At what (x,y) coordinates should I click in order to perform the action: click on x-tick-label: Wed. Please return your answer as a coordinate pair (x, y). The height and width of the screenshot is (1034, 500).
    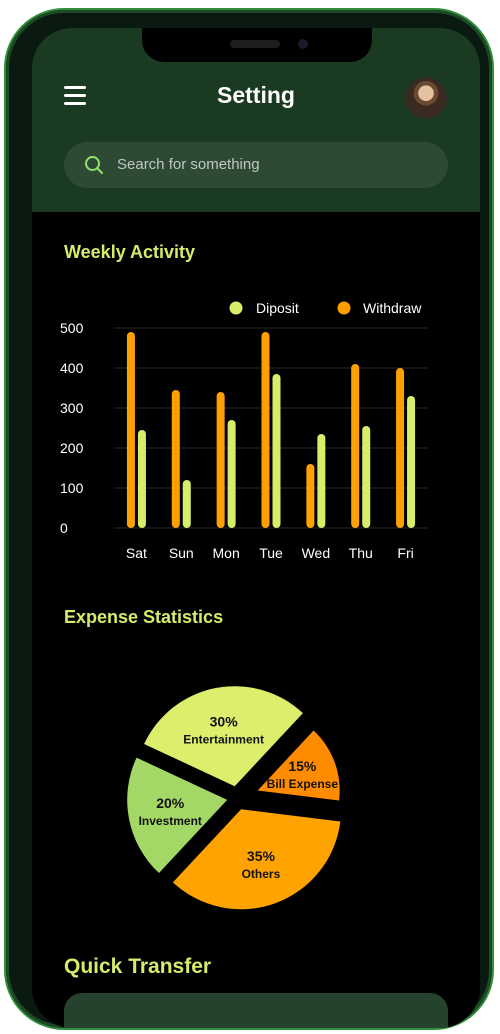
    Looking at the image, I should click on (316, 553).